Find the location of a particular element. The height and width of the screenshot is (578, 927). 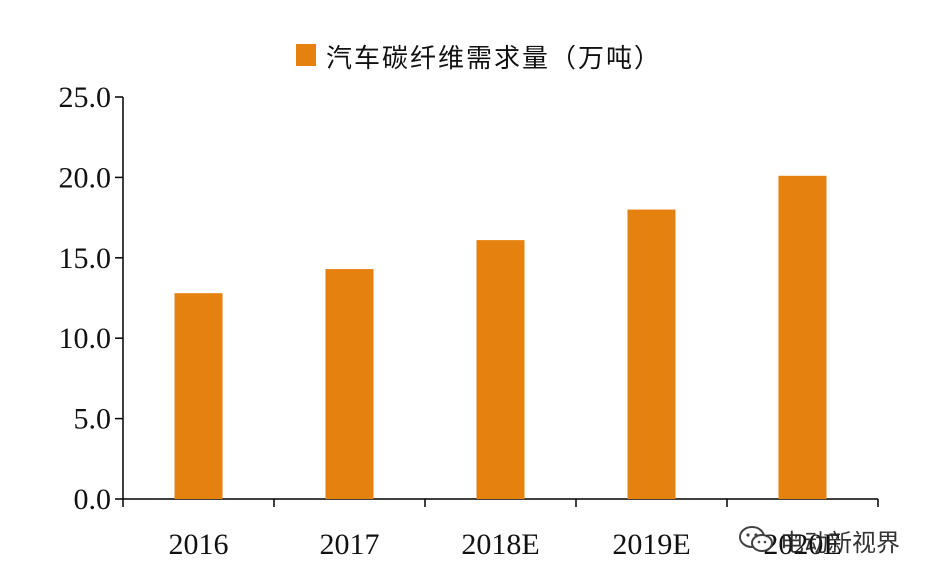

legend-swatch is located at coordinates (306, 55).